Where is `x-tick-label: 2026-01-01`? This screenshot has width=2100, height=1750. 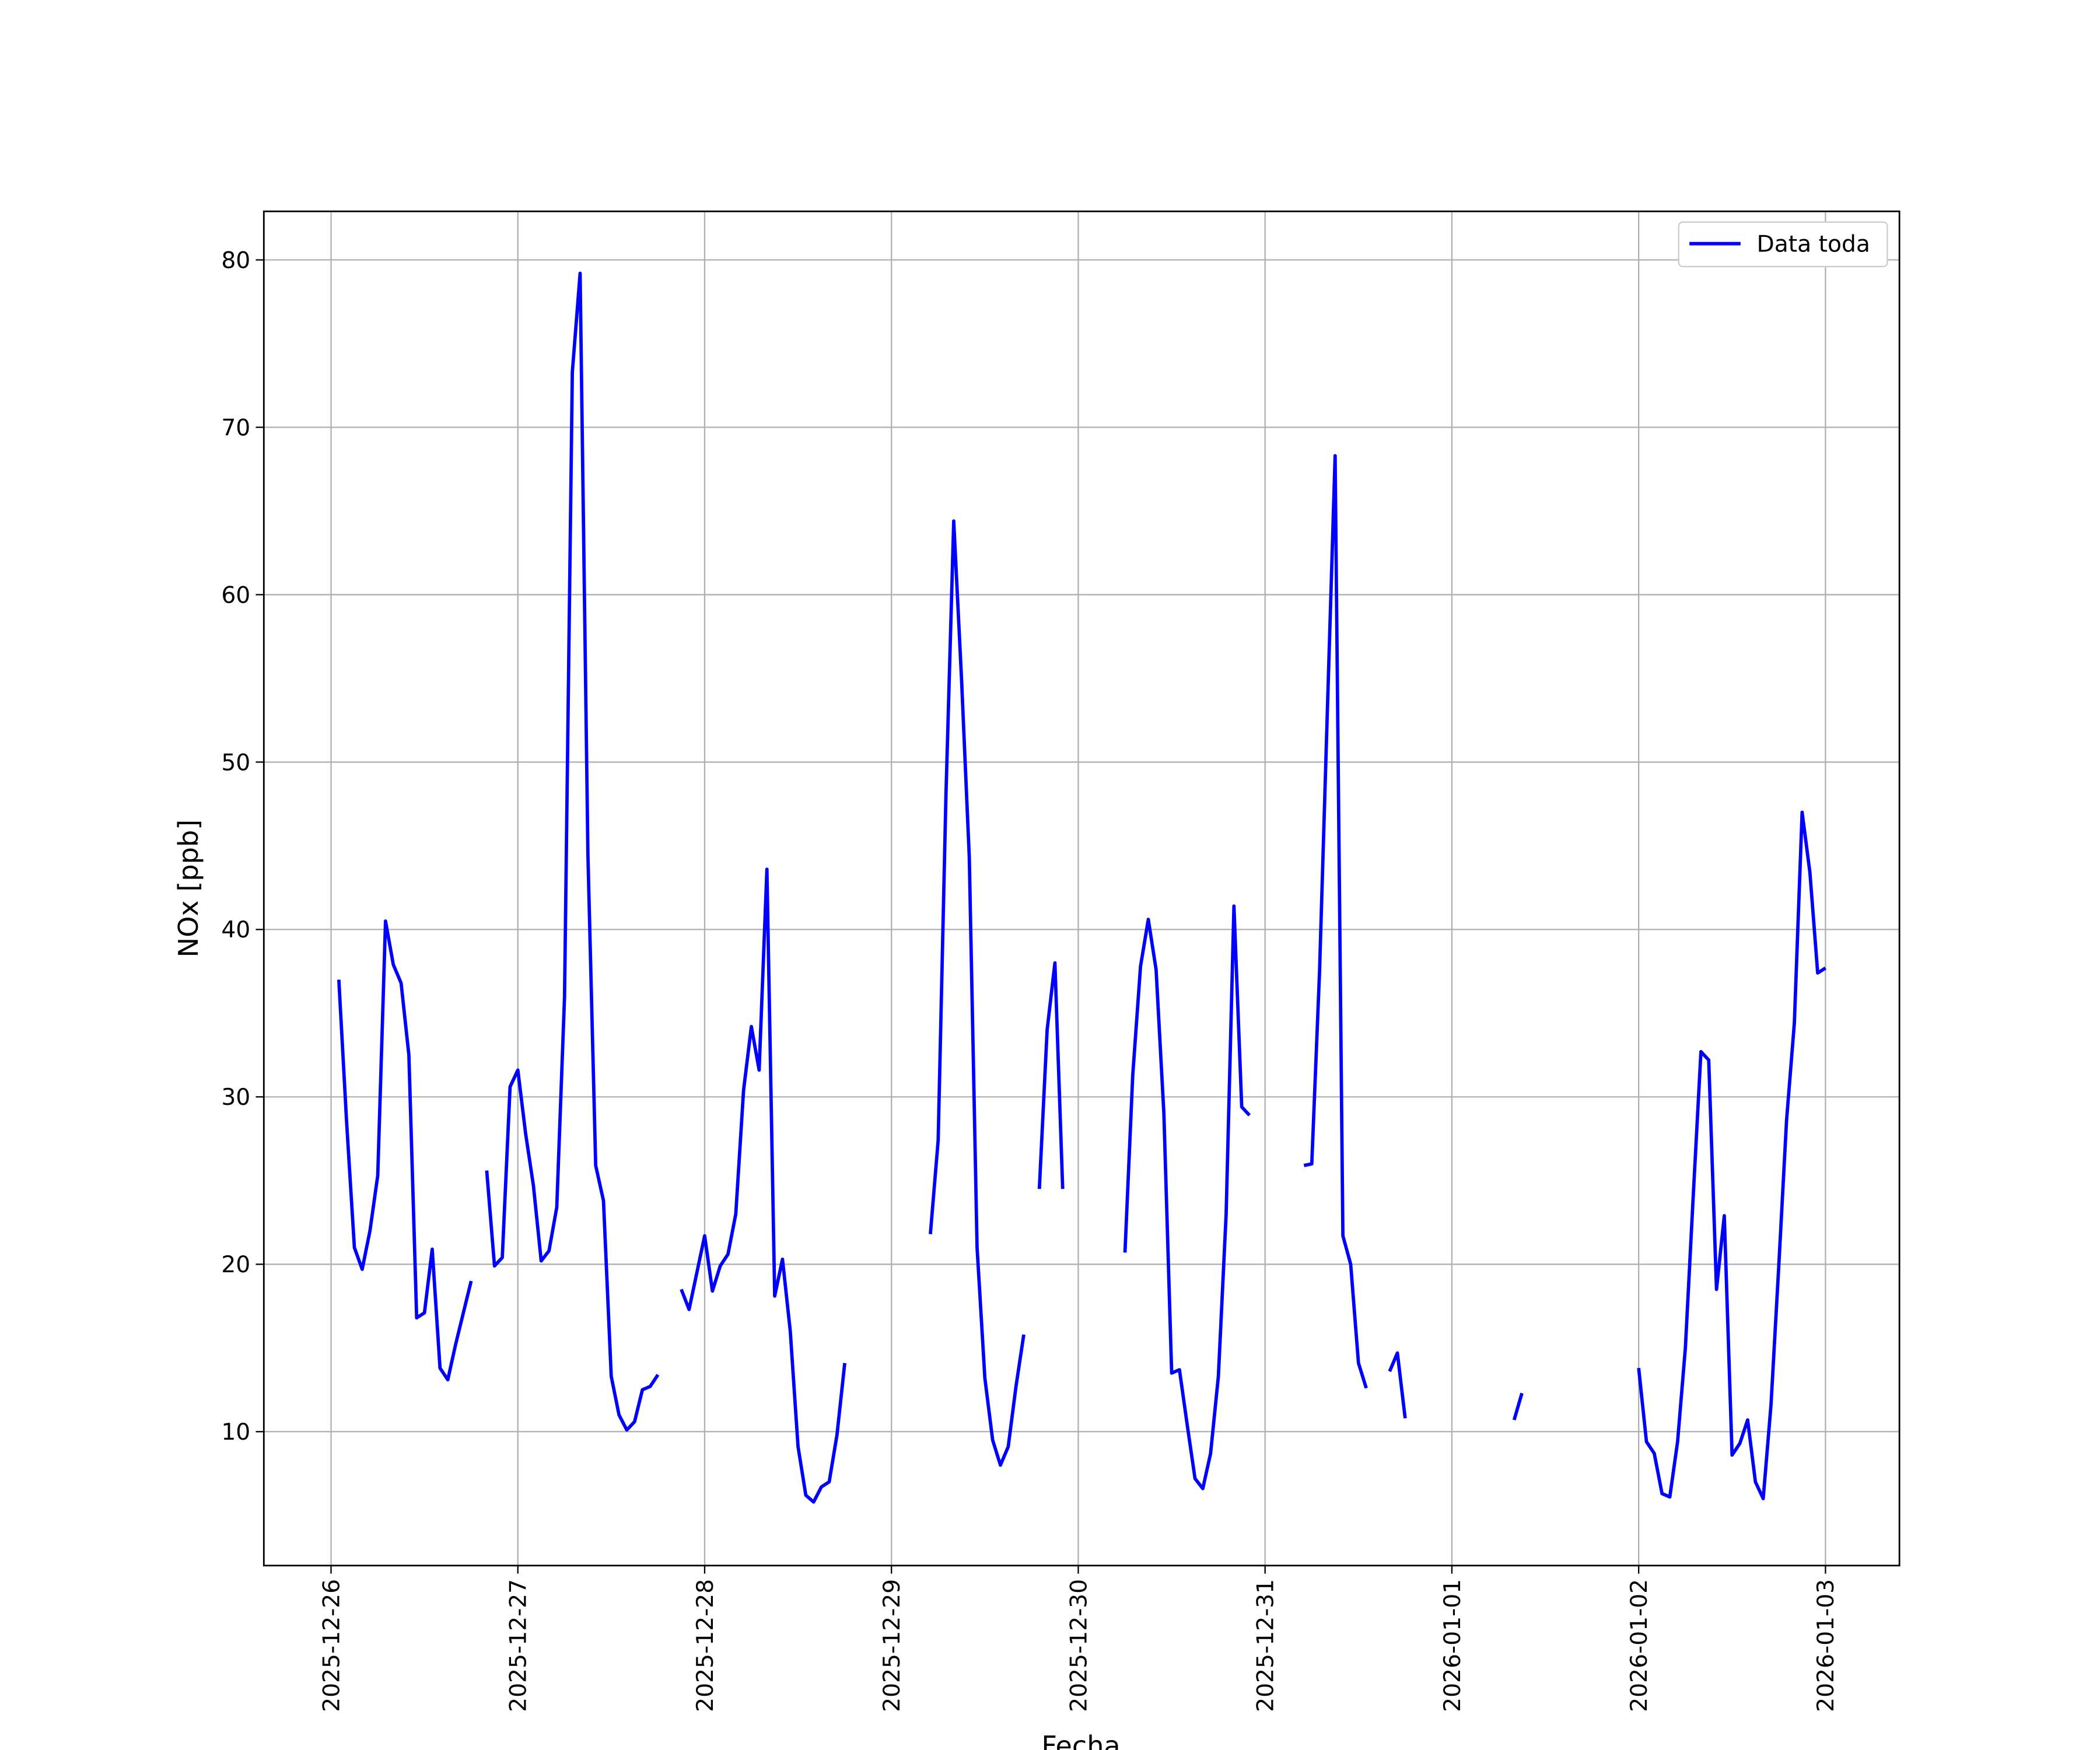 x-tick-label: 2026-01-01 is located at coordinates (1453, 1645).